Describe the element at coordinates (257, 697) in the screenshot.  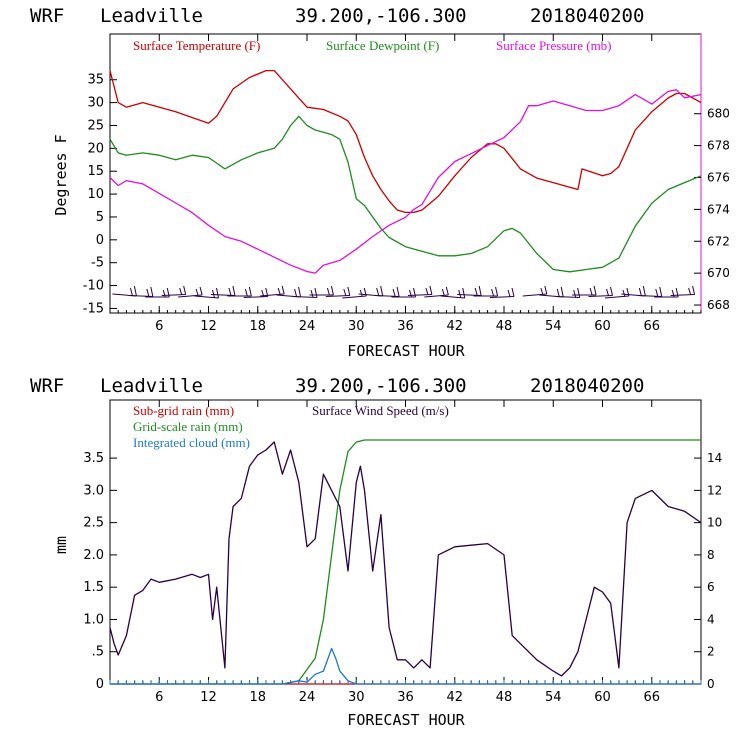
I see `x-tick-label: 18` at that location.